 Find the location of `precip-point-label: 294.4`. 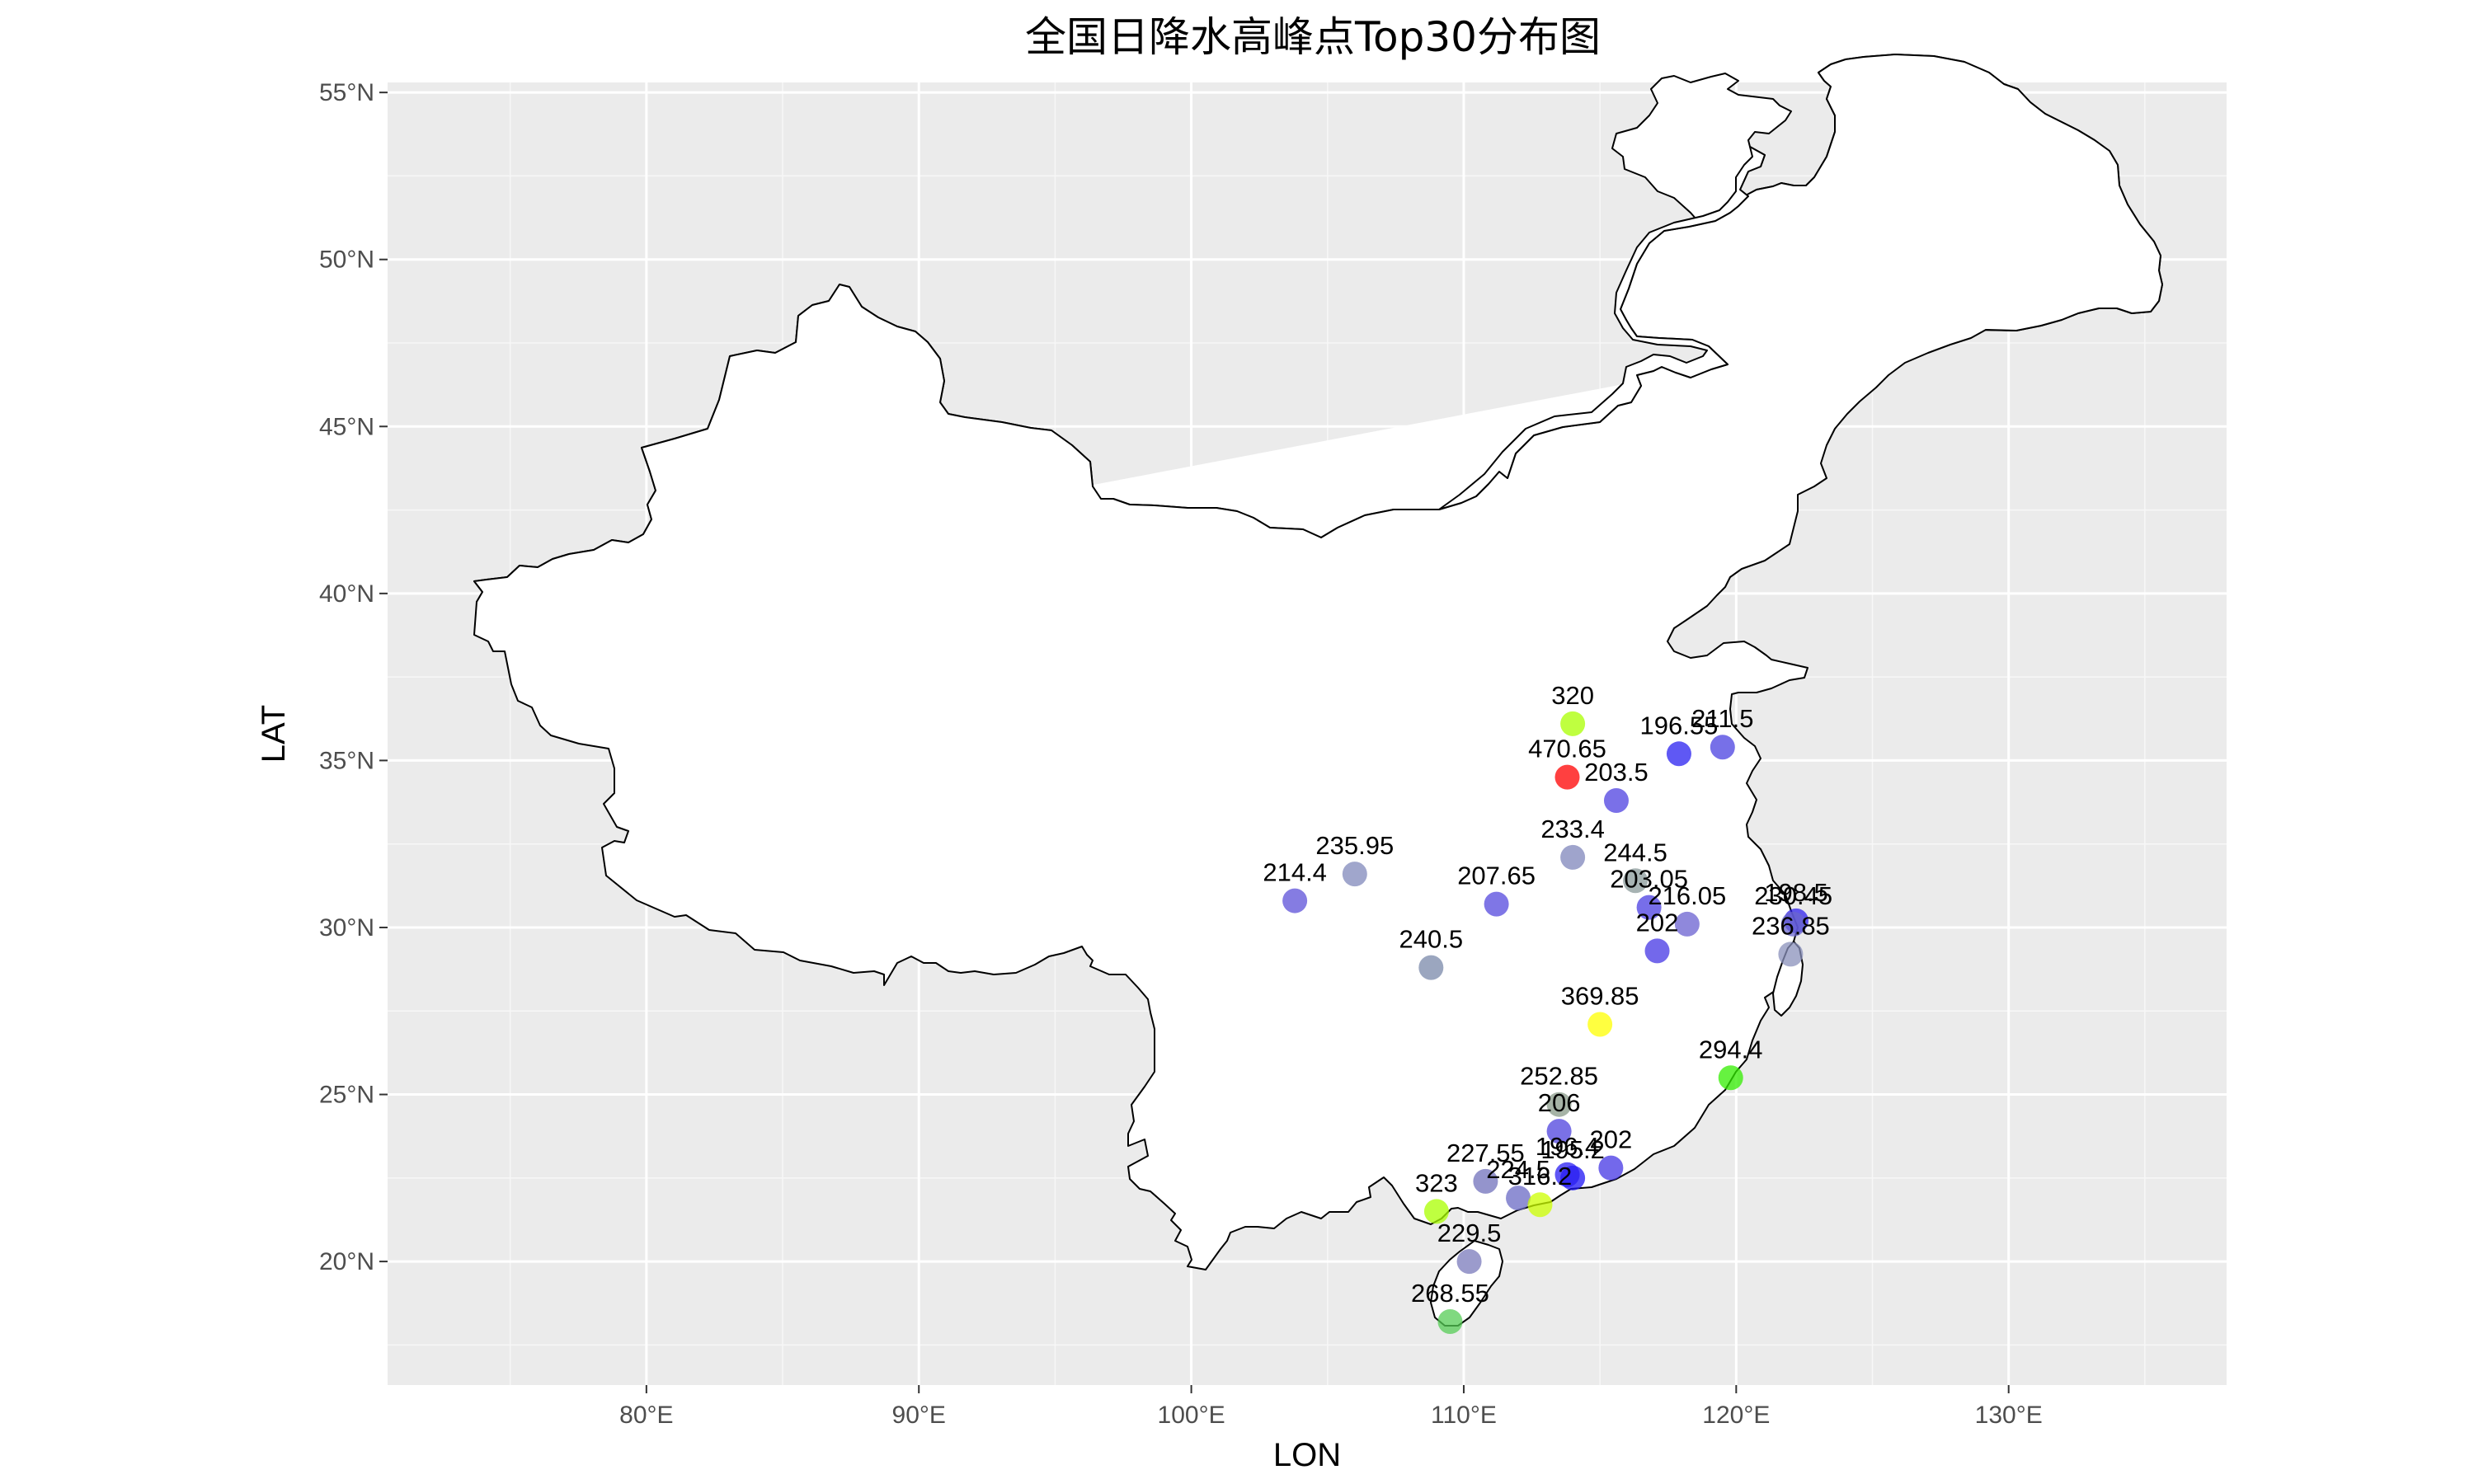

precip-point-label: 294.4 is located at coordinates (1731, 1049).